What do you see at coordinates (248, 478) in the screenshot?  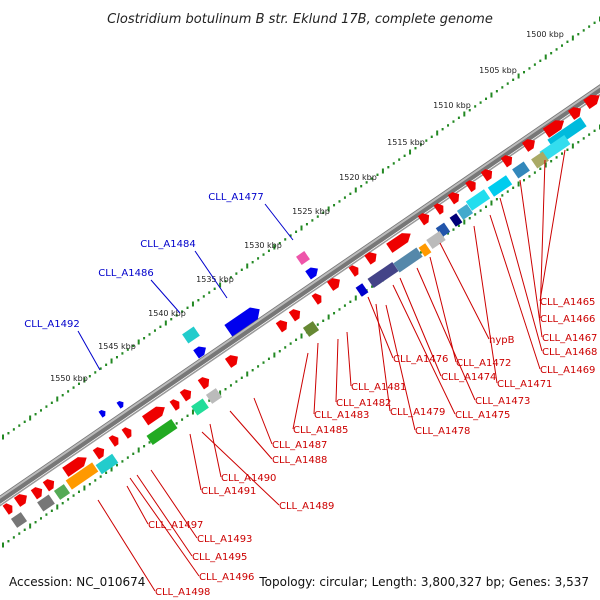 I see `inner-gene-label: CLL_A1490` at bounding box center [248, 478].